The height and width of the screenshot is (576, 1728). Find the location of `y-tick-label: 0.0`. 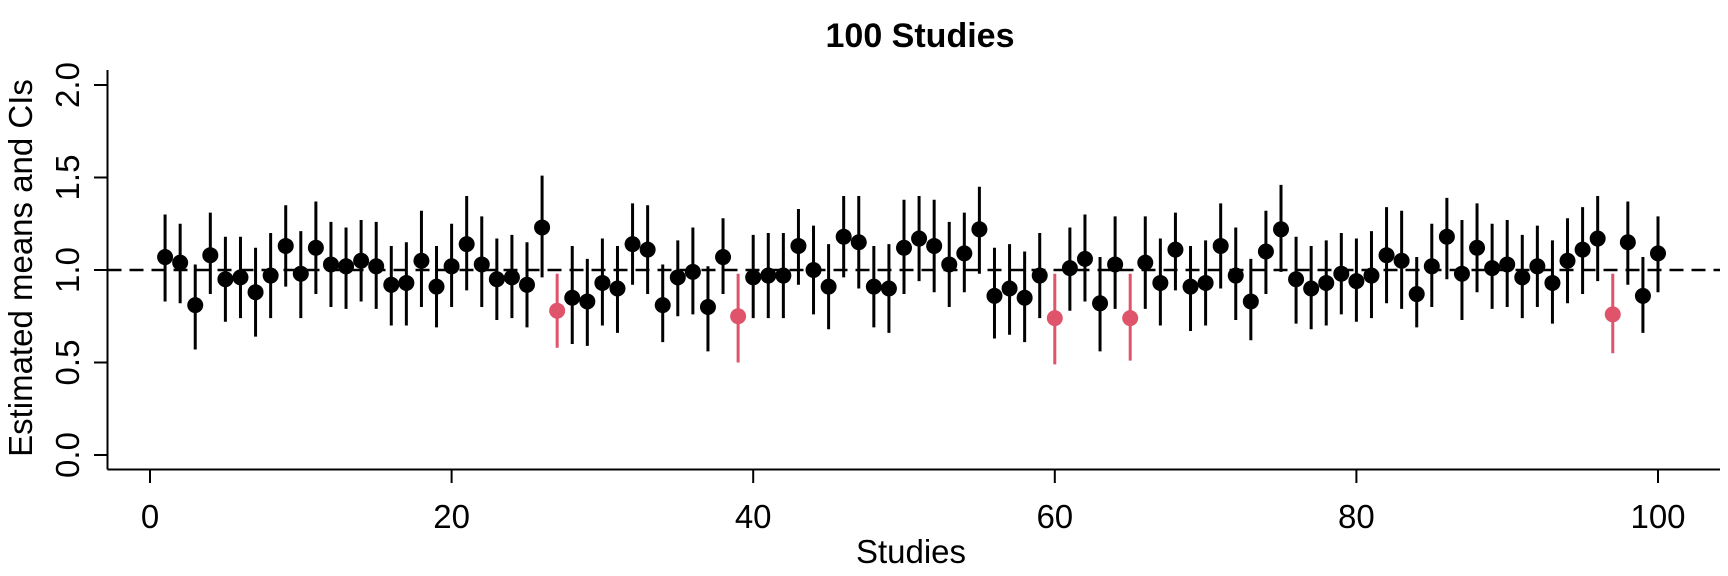

y-tick-label: 0.0 is located at coordinates (67, 455).